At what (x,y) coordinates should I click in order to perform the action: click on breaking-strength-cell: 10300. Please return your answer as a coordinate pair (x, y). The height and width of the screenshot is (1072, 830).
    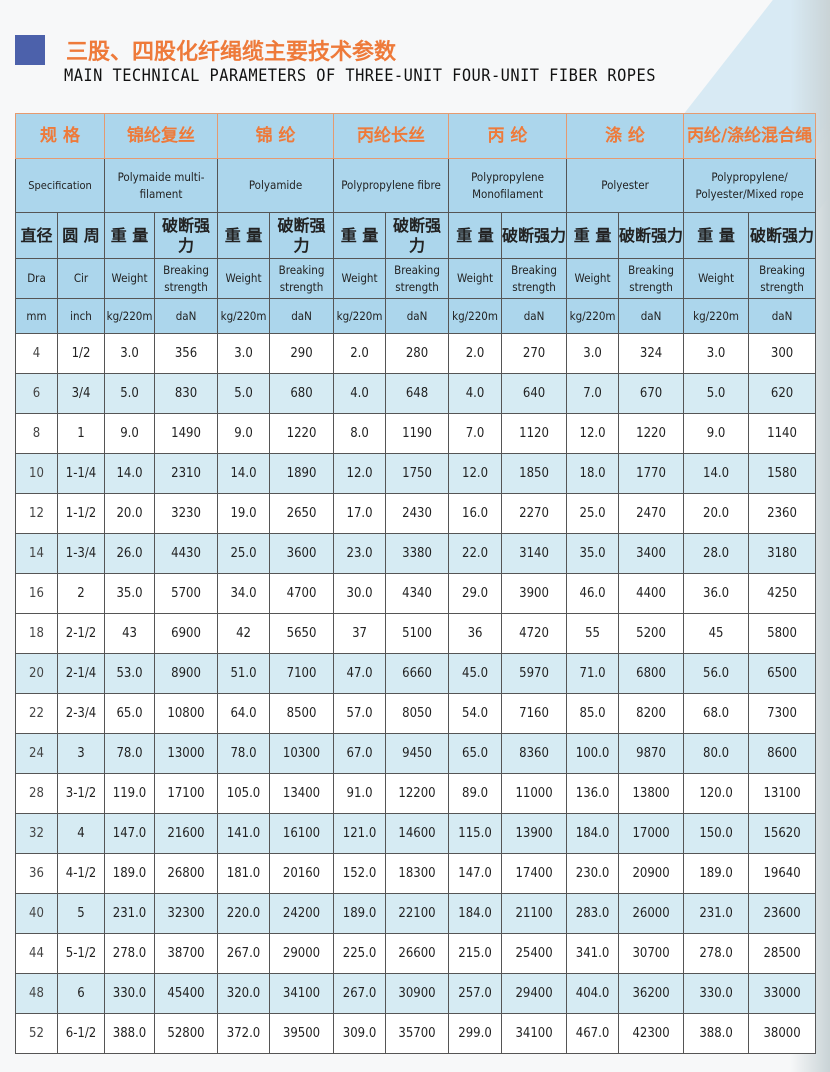
    Looking at the image, I should click on (302, 753).